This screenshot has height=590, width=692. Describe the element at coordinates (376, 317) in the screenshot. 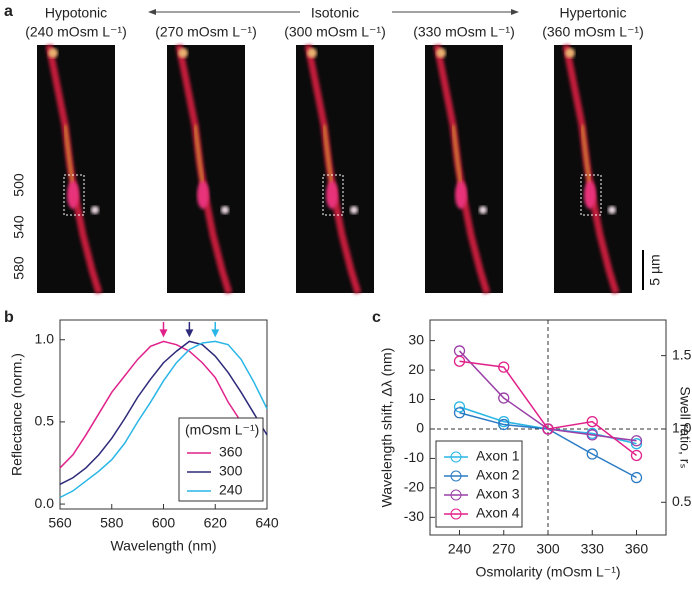

I see `panel-label: c` at that location.